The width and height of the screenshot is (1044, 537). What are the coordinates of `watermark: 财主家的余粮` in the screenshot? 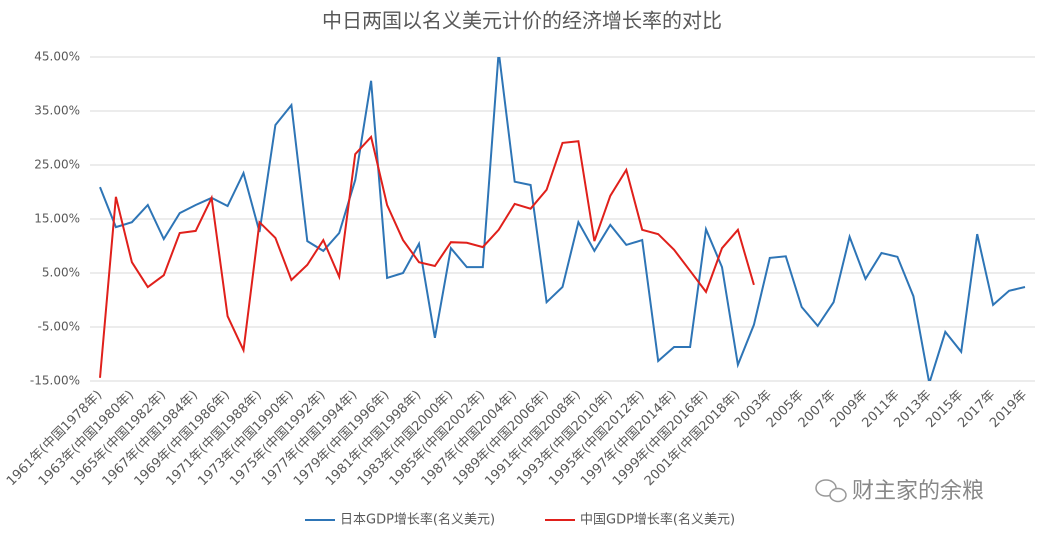 It's located at (899, 491).